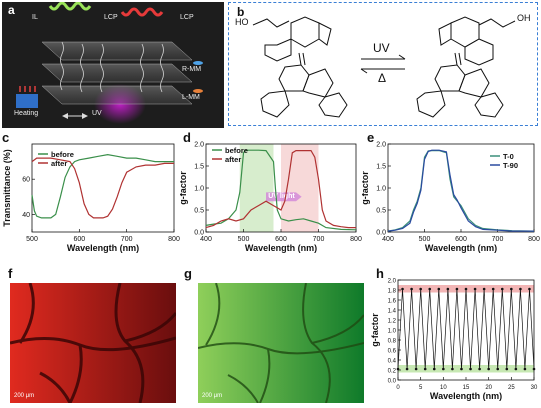 Image resolution: width=541 pixels, height=408 pixels. What do you see at coordinates (392, 312) in the screenshot?
I see `y-tick-label: 1.4` at bounding box center [392, 312].